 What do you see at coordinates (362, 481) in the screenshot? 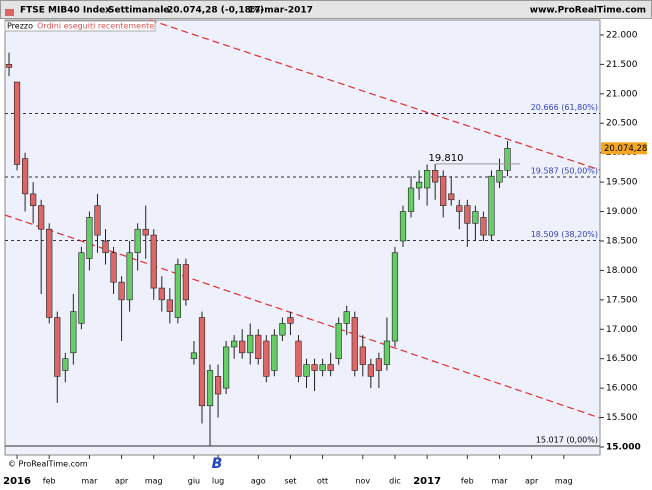
I see `x-tick-label: nov` at bounding box center [362, 481].